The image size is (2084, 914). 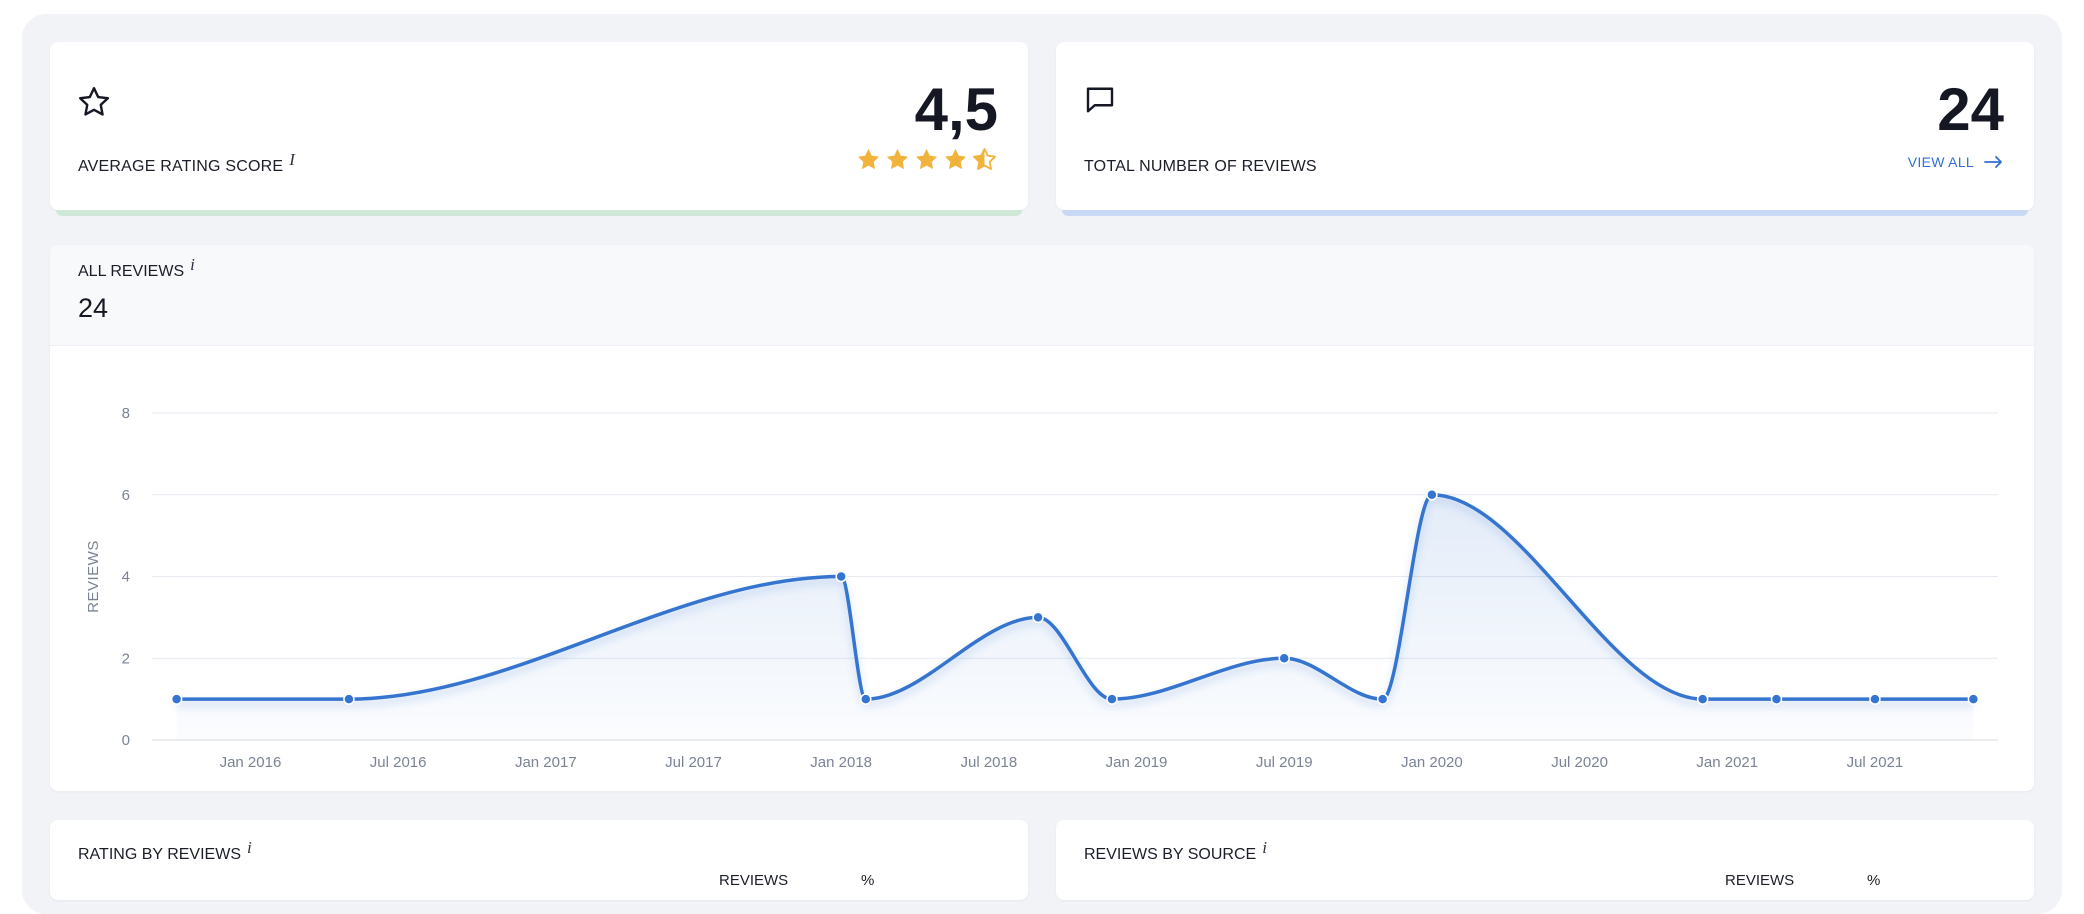 I want to click on average-rating-label: AVERAGE RATING SCORE i, so click(x=187, y=162).